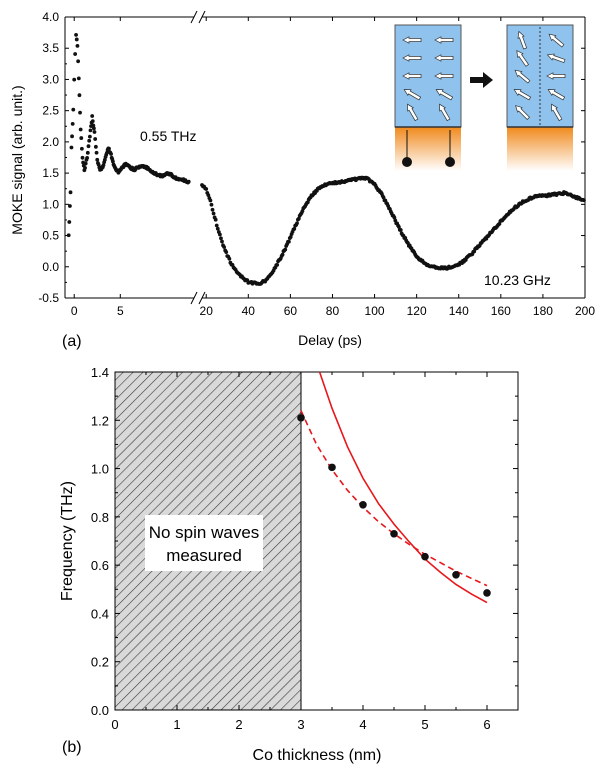 Image resolution: width=605 pixels, height=768 pixels. I want to click on x-tick-label: 100, so click(375, 311).